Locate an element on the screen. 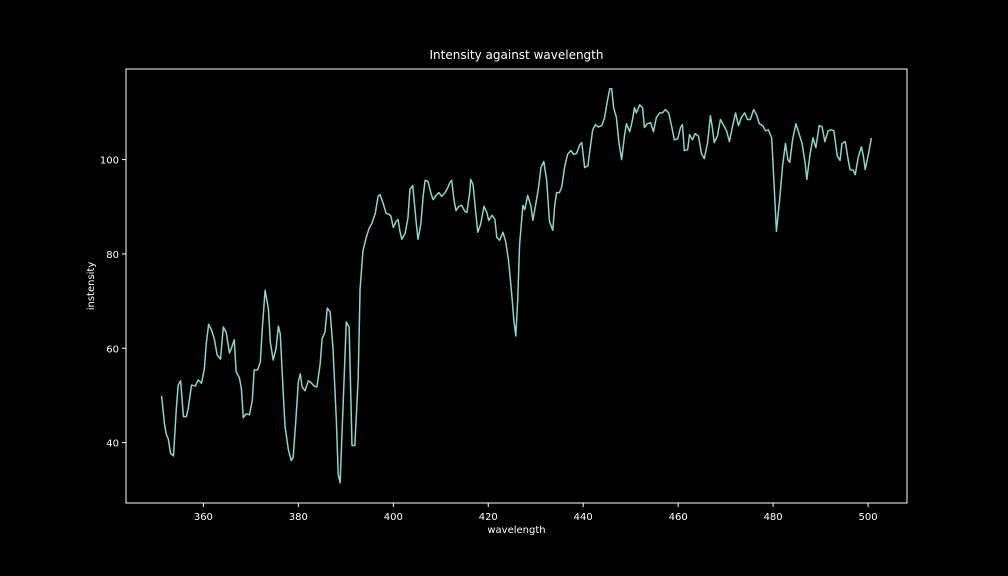 This screenshot has height=576, width=1008. x-axis-label: wavelength is located at coordinates (516, 530).